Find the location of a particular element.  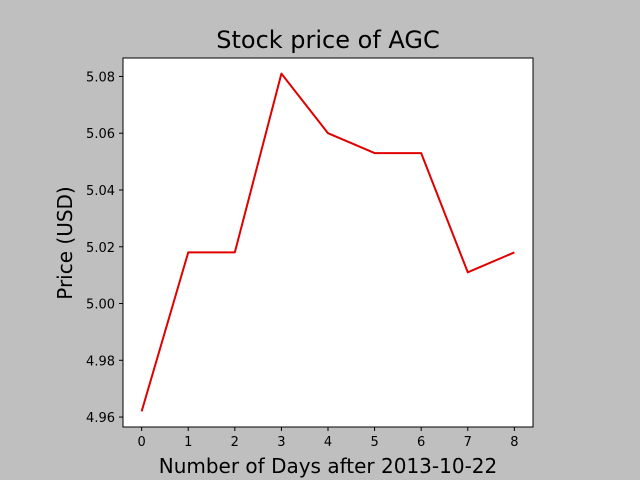

x-tick-label: 7 is located at coordinates (468, 442).